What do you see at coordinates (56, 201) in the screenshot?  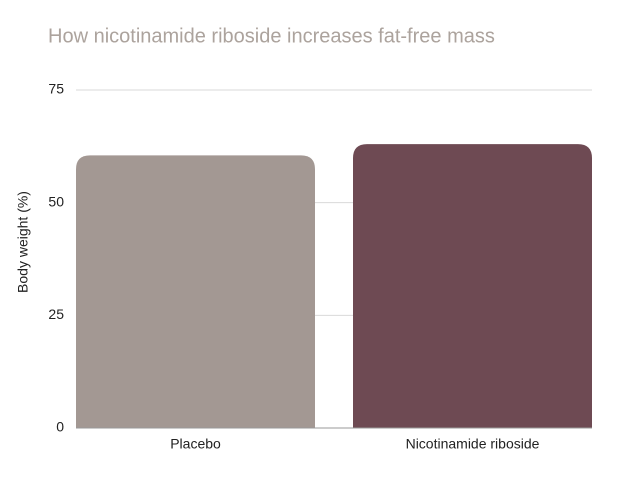 I see `y-tick-label: 50` at bounding box center [56, 201].